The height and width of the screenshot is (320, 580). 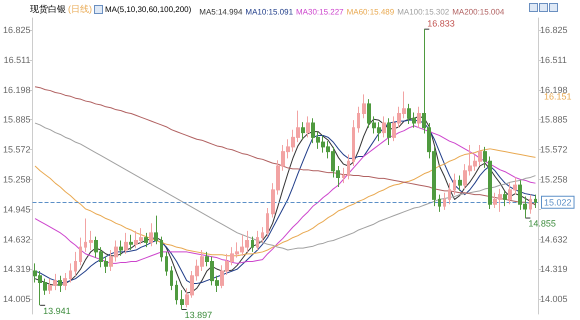 I want to click on text: MA100:15.302, so click(x=423, y=12).